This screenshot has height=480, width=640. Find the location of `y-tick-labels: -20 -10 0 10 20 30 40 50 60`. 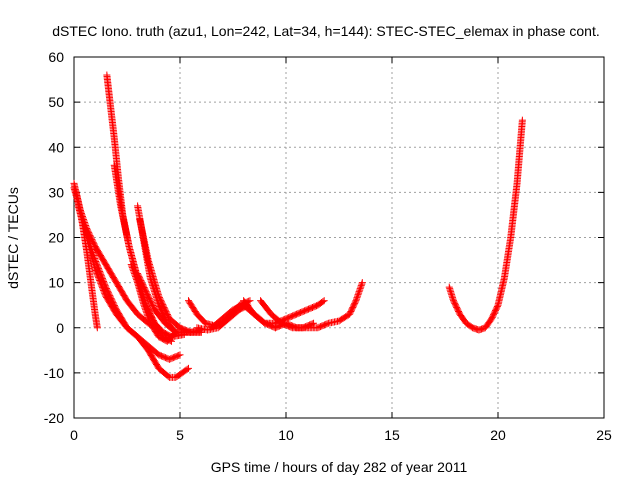

y-tick-labels: -20 -10 0 10 20 30 40 50 60 is located at coordinates (54, 237).